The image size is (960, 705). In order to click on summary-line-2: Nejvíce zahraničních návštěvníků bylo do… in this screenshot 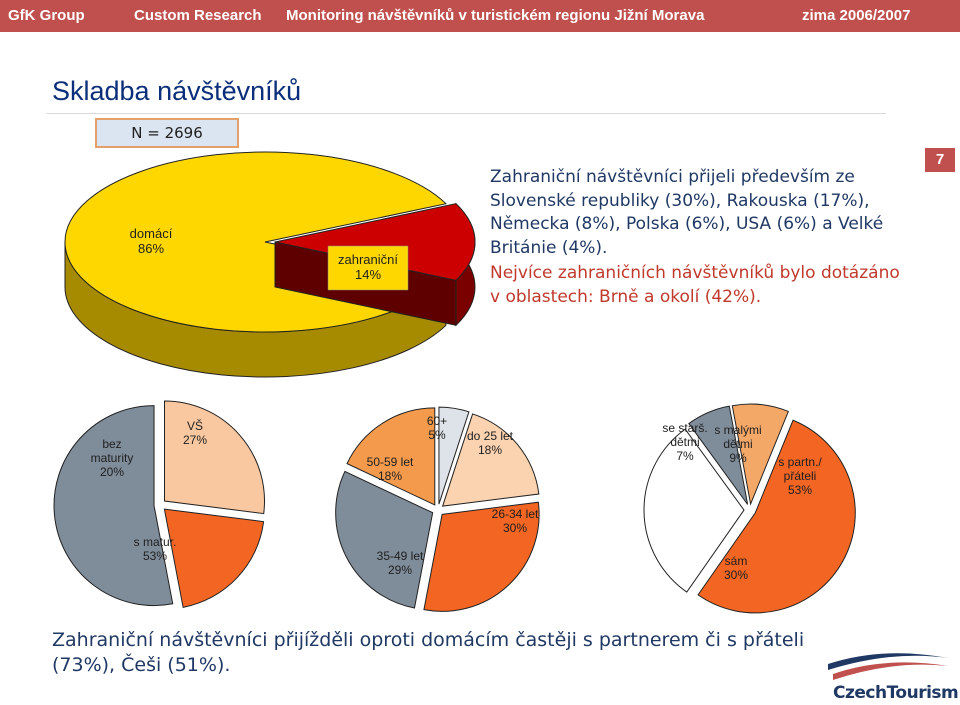, I will do `click(695, 285)`.